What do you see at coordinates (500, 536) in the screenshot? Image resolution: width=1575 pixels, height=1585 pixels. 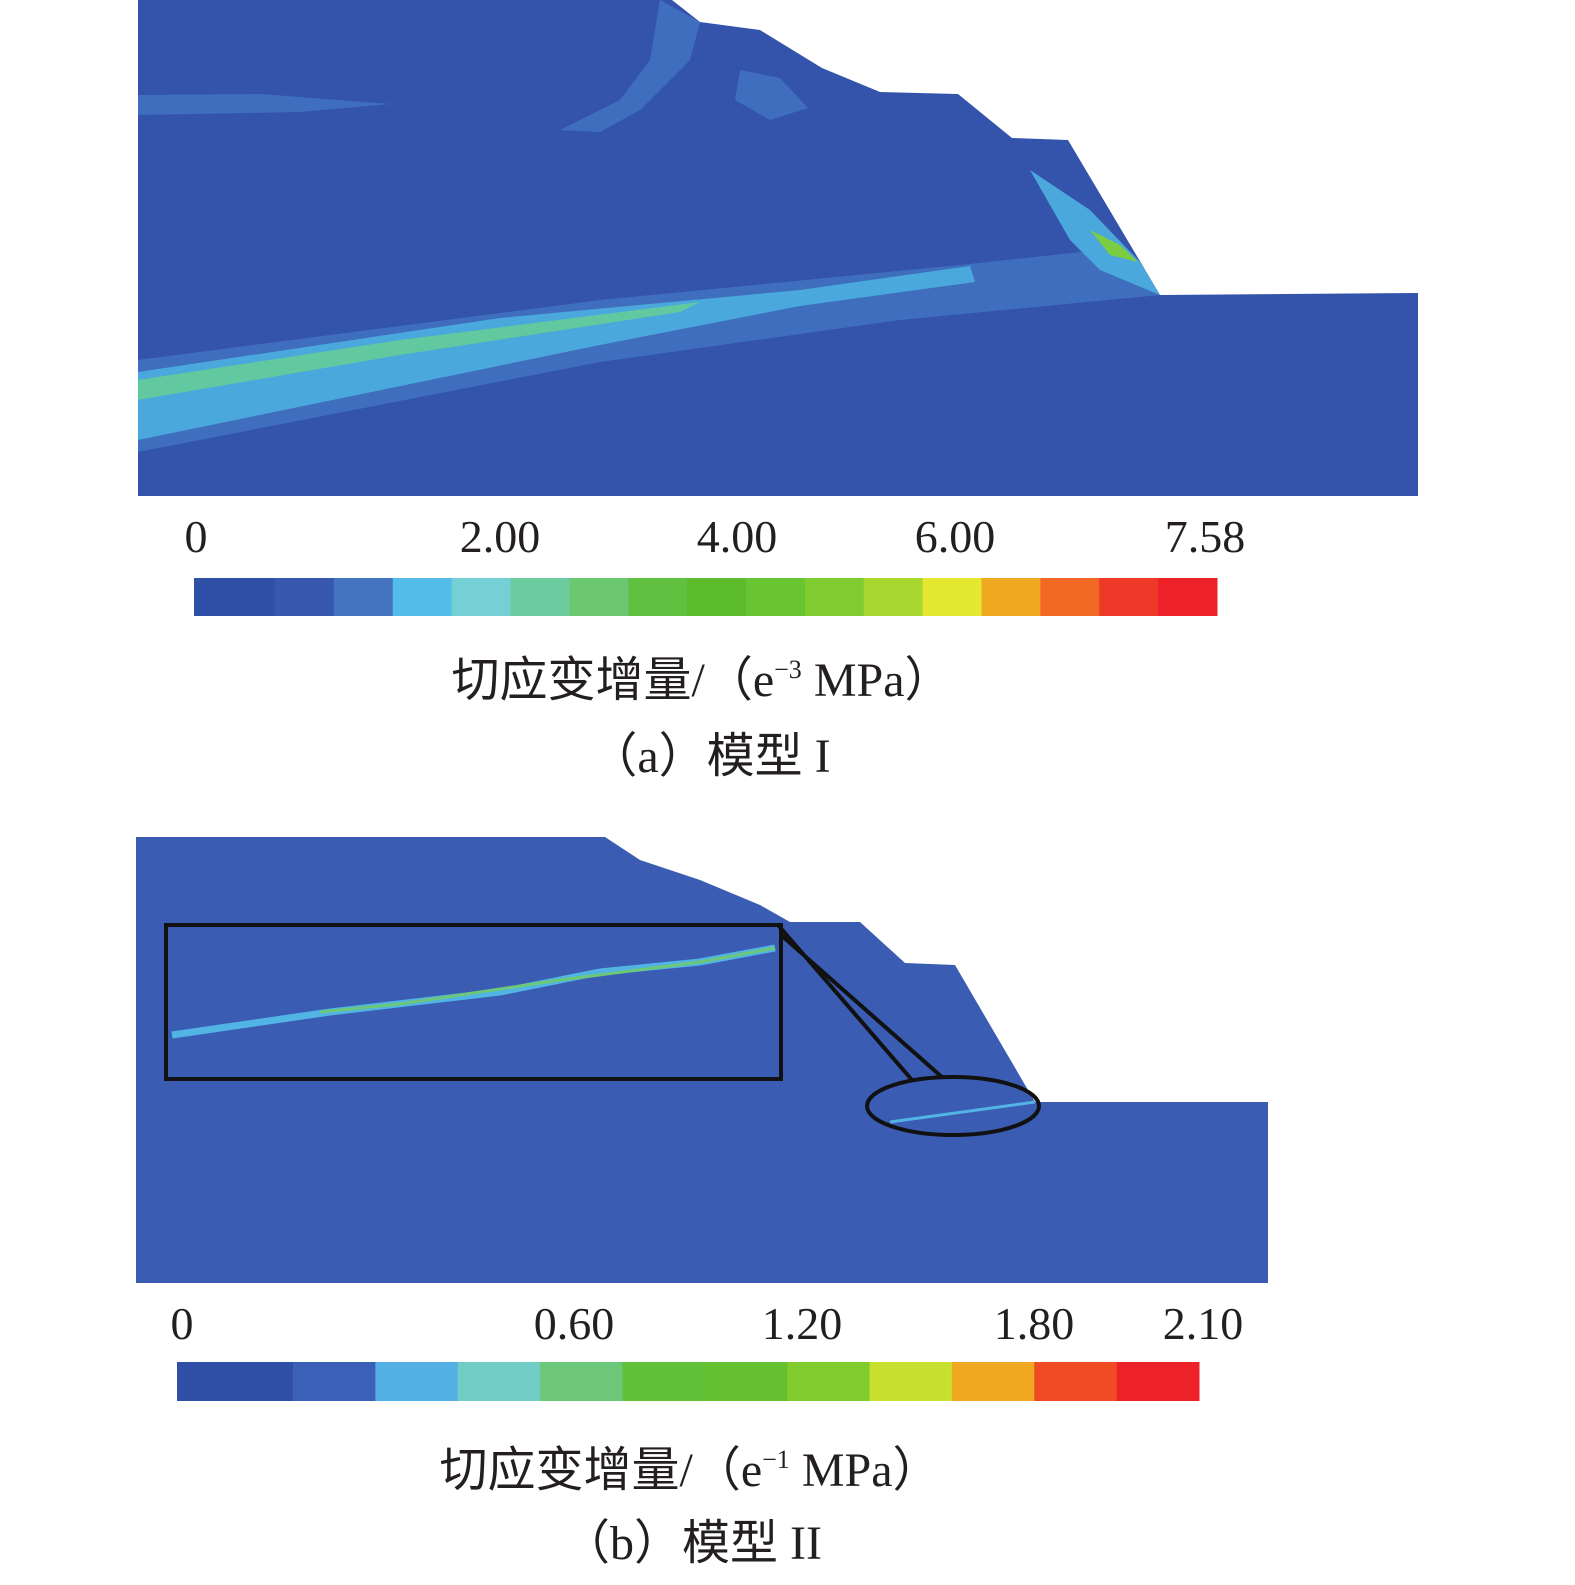 I see `colorbar-tick: 2.00` at bounding box center [500, 536].